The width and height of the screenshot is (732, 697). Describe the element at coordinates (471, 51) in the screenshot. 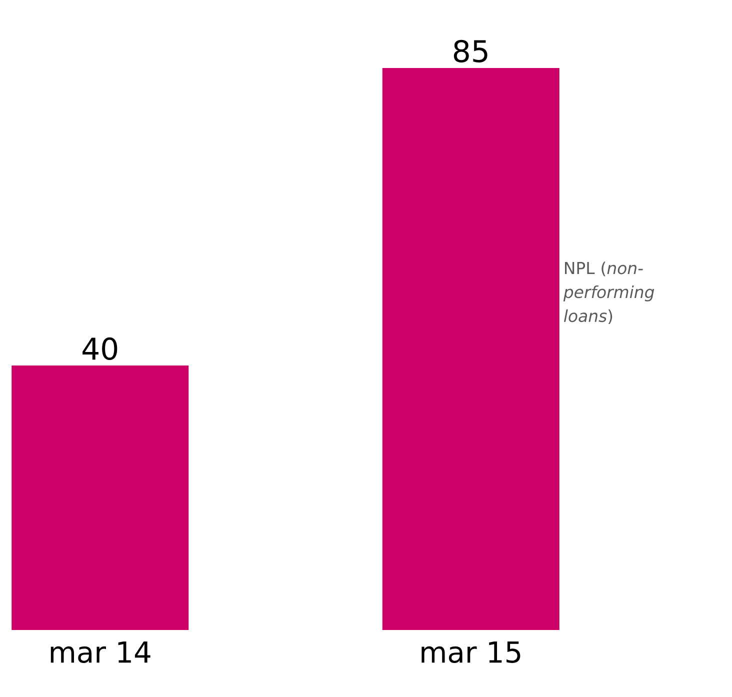

I see `data-label: 85` at that location.